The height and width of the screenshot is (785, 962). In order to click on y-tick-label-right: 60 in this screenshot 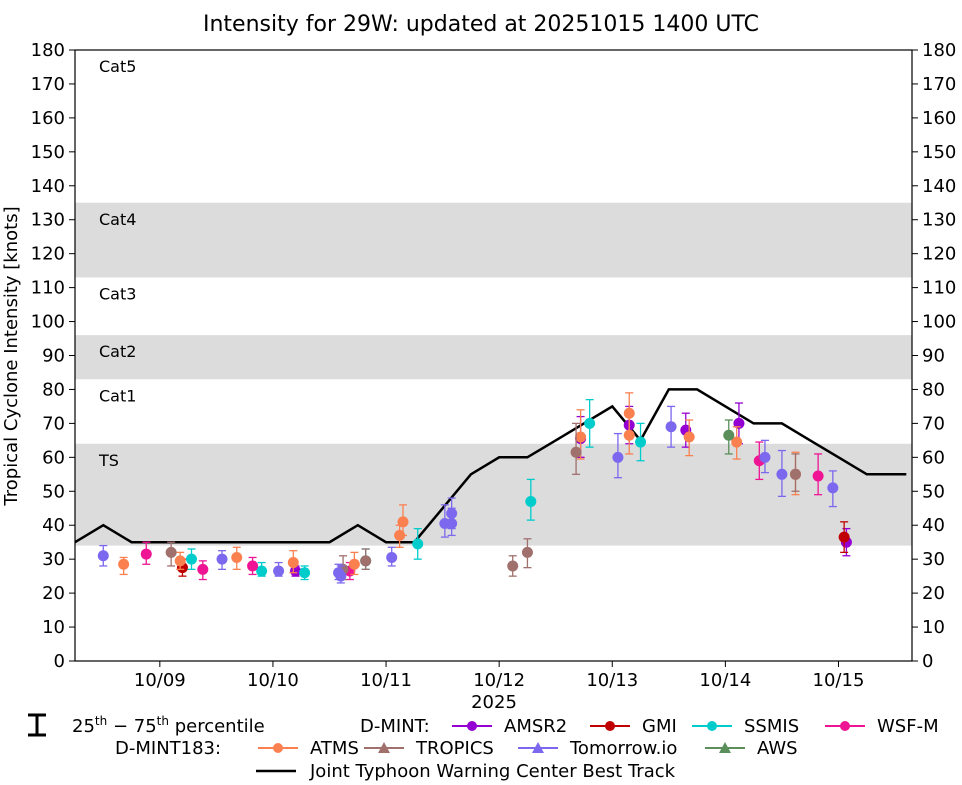, I will do `click(933, 457)`.